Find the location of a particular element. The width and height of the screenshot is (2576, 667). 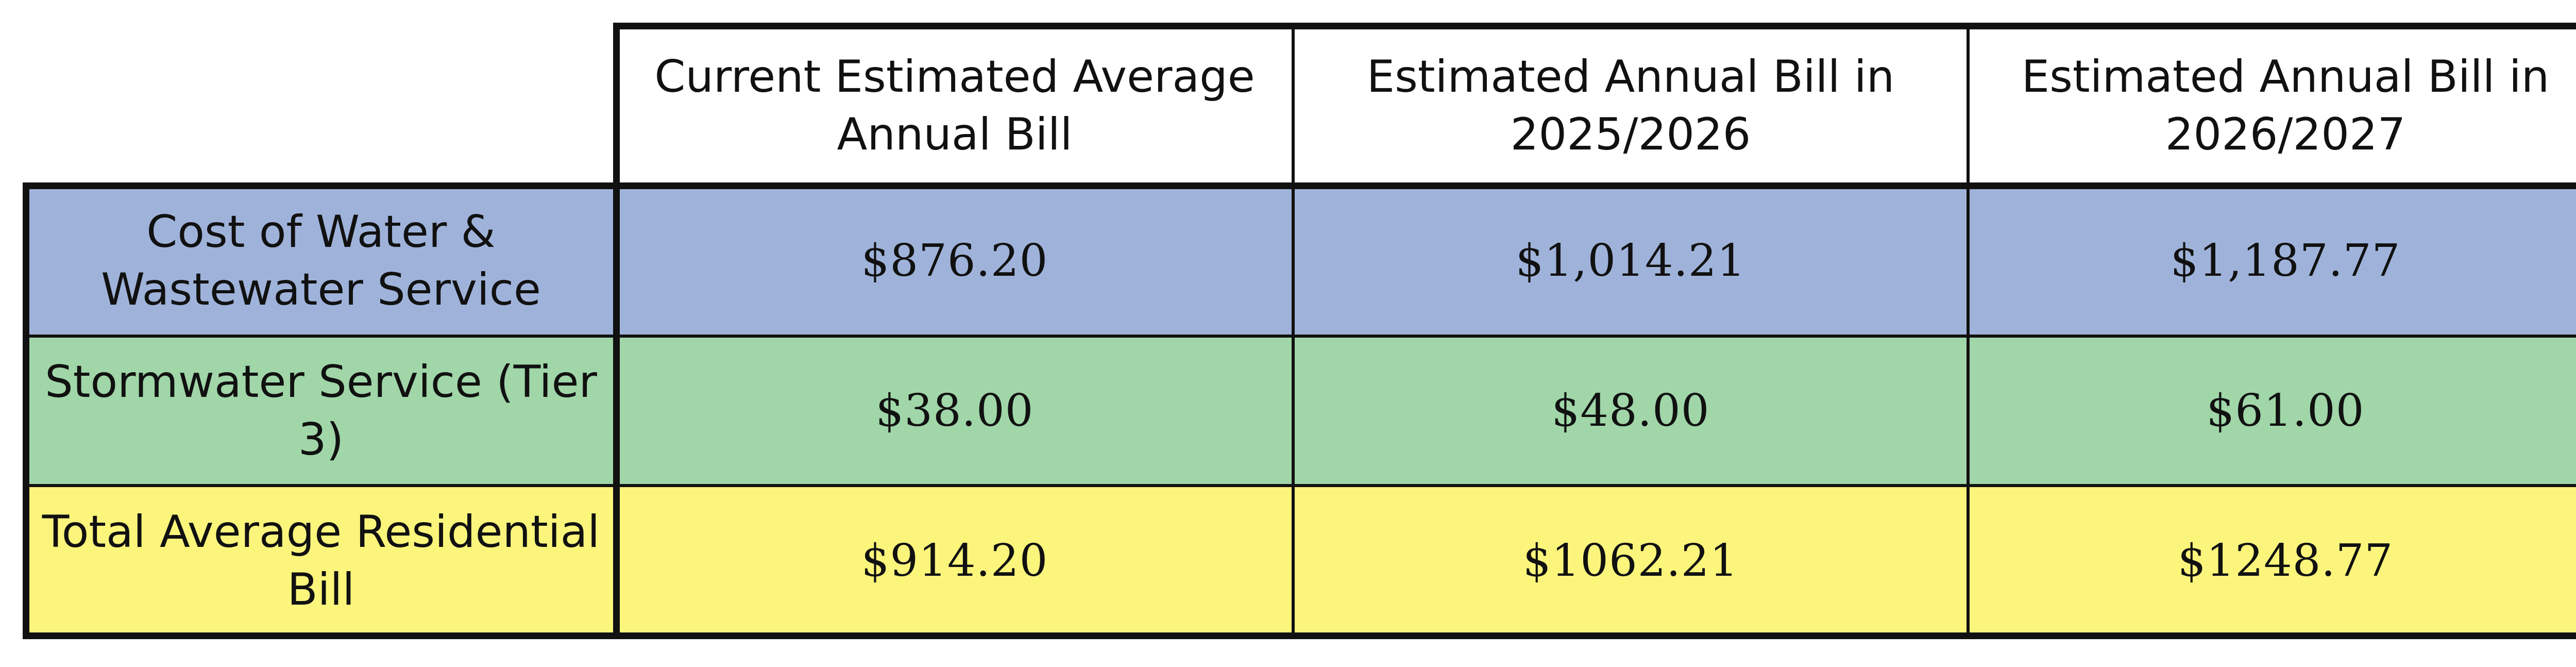

cell-water-wastewater-2025-2026: $1,014.21 is located at coordinates (1631, 261).